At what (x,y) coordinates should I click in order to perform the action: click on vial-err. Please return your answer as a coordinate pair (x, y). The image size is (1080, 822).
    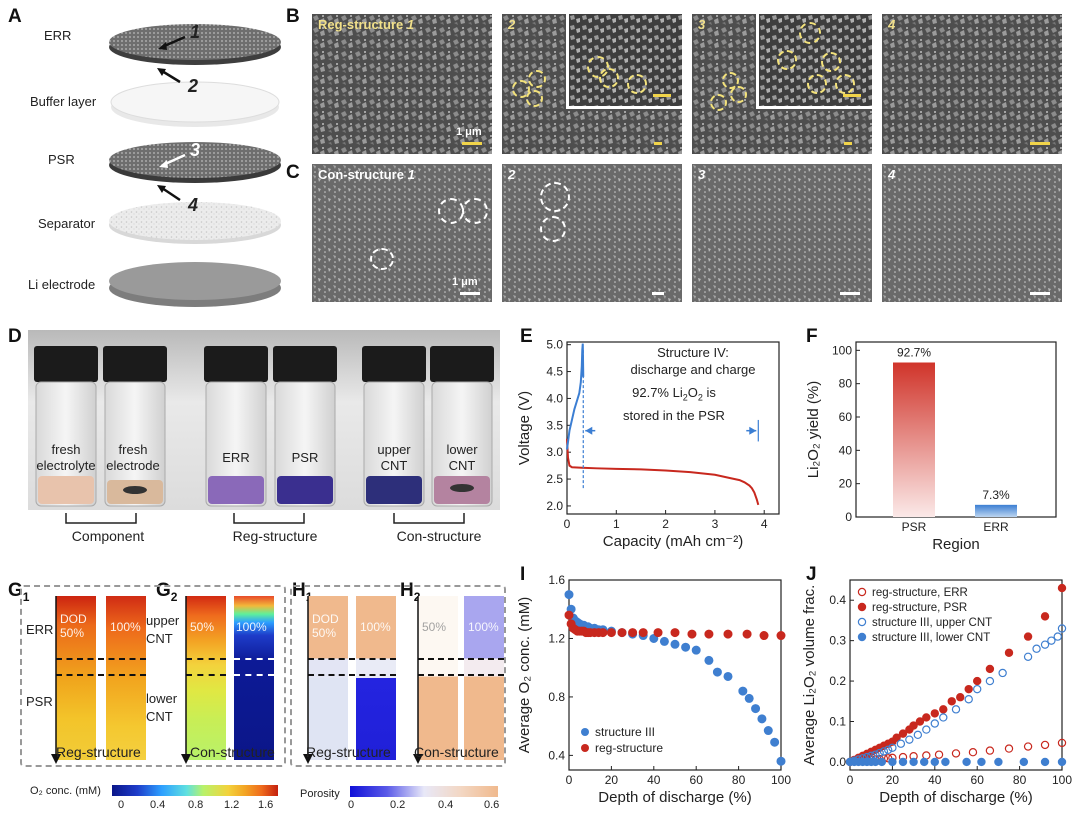
    Looking at the image, I should click on (236, 426).